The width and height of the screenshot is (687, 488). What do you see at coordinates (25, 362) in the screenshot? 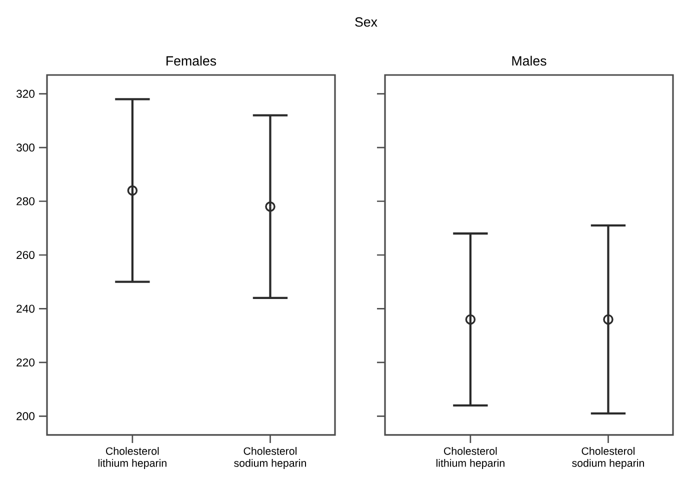
I see `y-tick-label: 220` at bounding box center [25, 362].